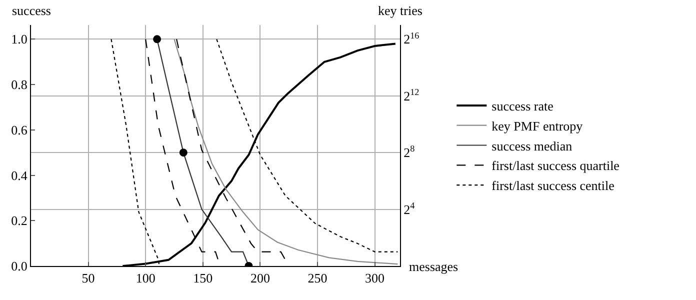 This screenshot has height=300, width=696. What do you see at coordinates (523, 106) in the screenshot?
I see `legend-label: success rate` at bounding box center [523, 106].